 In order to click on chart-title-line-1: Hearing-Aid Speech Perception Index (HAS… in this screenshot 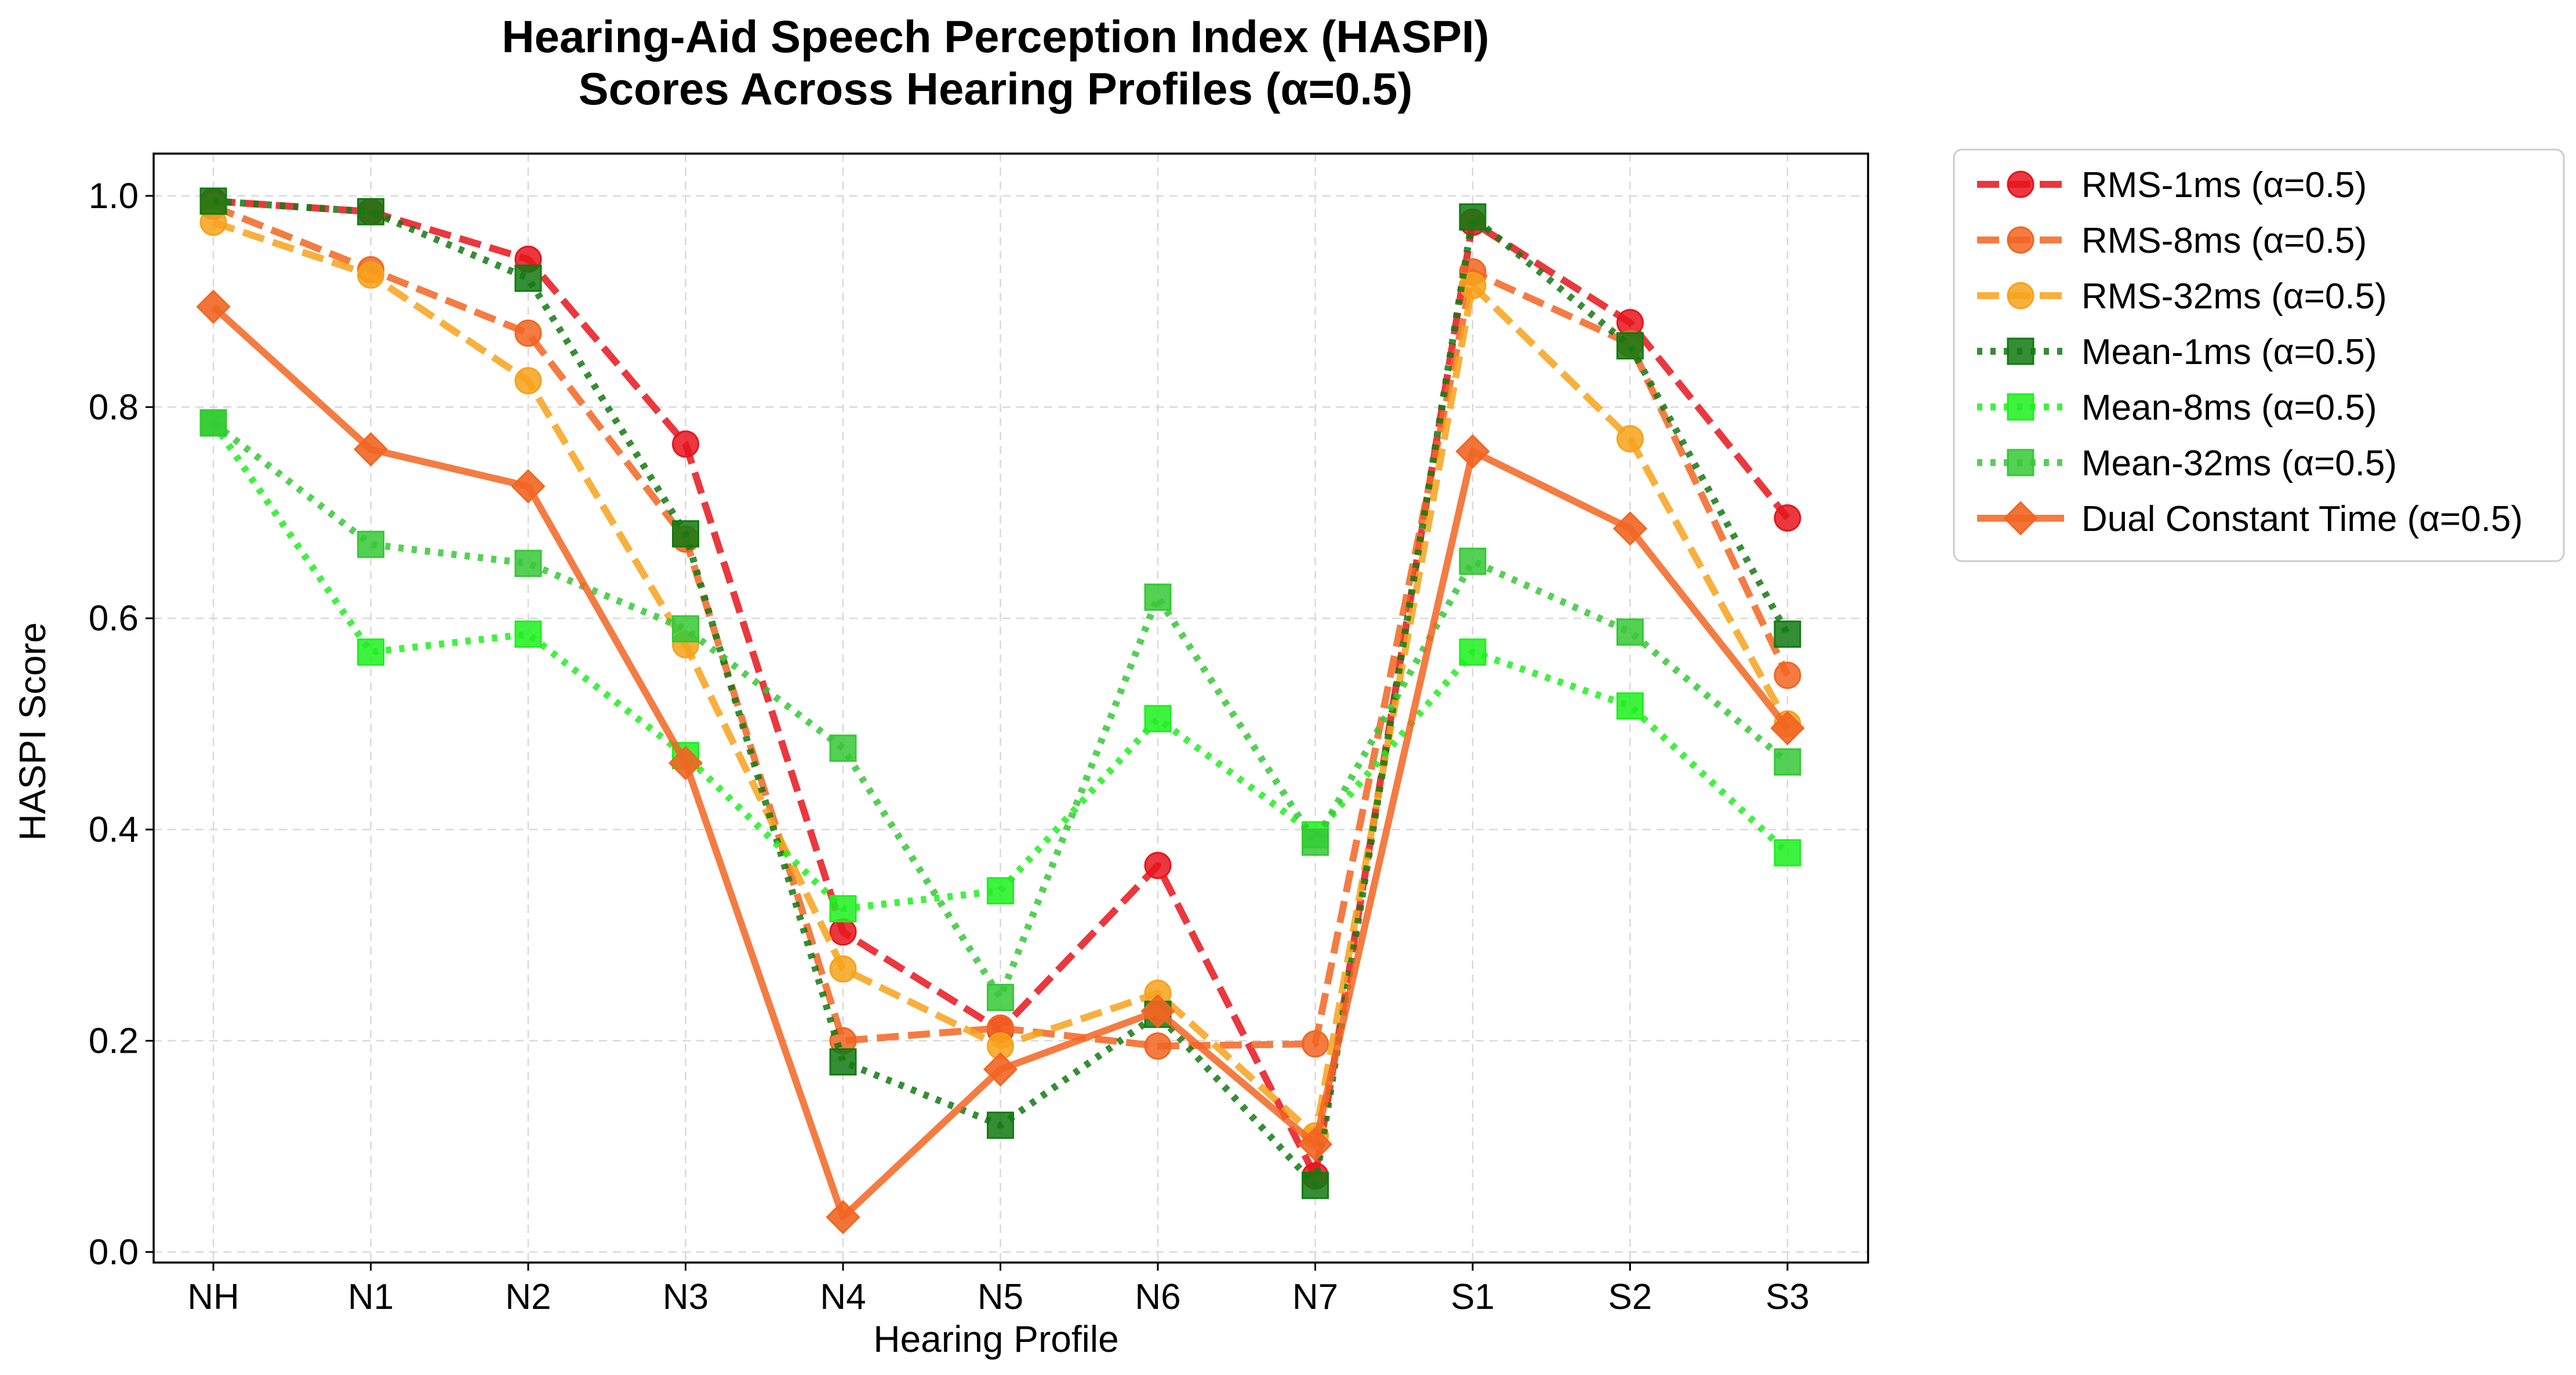, I will do `click(995, 36)`.